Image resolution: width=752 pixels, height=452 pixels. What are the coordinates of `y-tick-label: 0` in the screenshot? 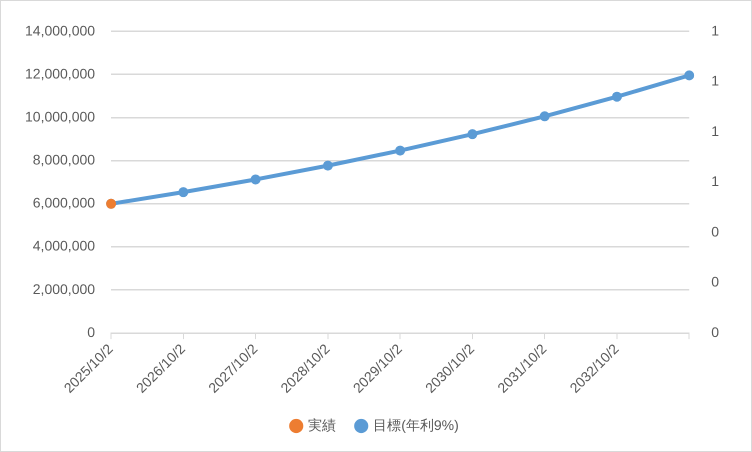 It's located at (91, 332).